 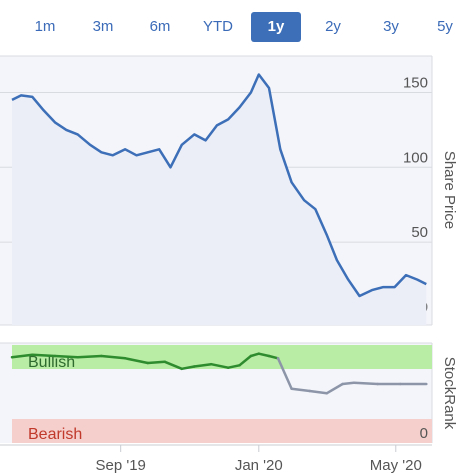 I want to click on tab-2y: 2y, so click(x=333, y=26).